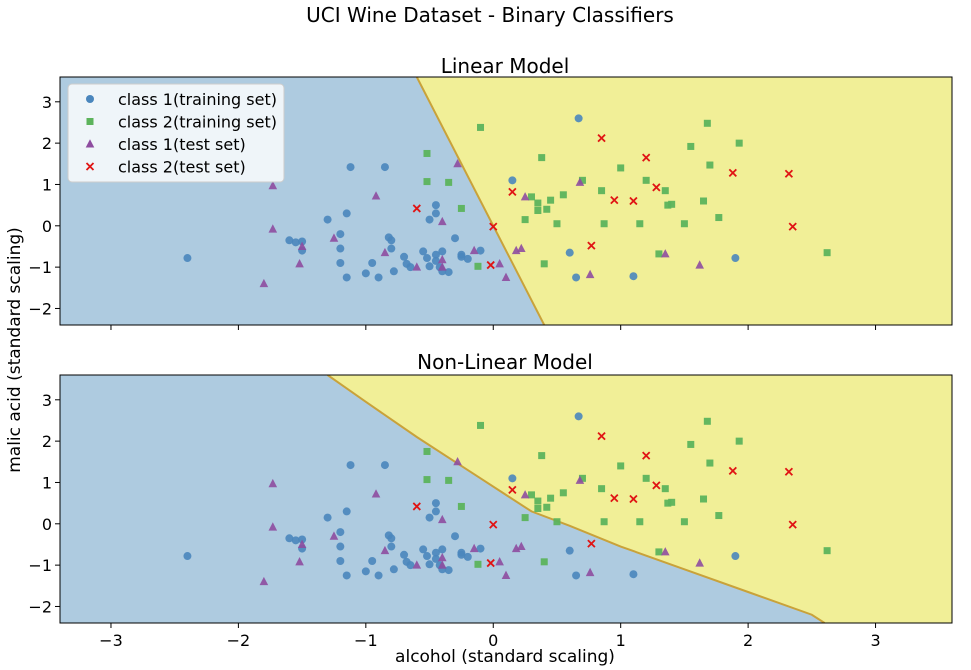  I want to click on x-axis-label: alcohol (standard scaling), so click(505, 657).